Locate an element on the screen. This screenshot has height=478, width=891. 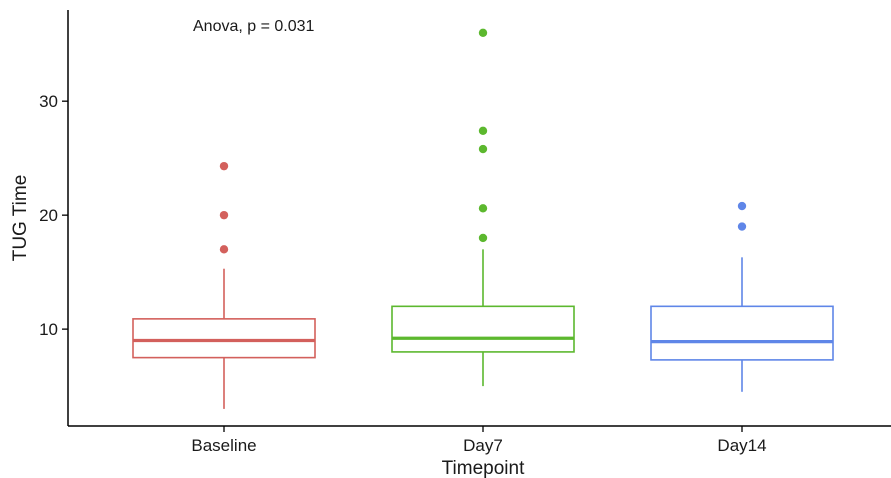
x-axis-ticks: Baseline Day7 Day14 is located at coordinates (479, 440).